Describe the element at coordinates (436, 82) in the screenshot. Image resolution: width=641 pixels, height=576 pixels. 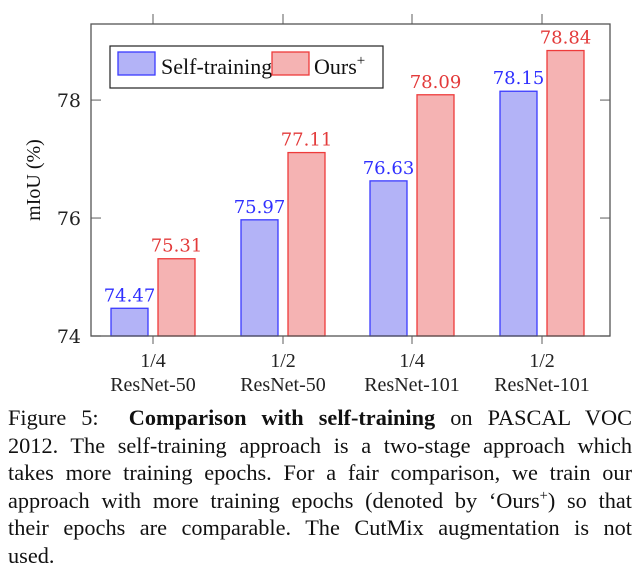
I see `data-label-ours-2: 78.09` at that location.